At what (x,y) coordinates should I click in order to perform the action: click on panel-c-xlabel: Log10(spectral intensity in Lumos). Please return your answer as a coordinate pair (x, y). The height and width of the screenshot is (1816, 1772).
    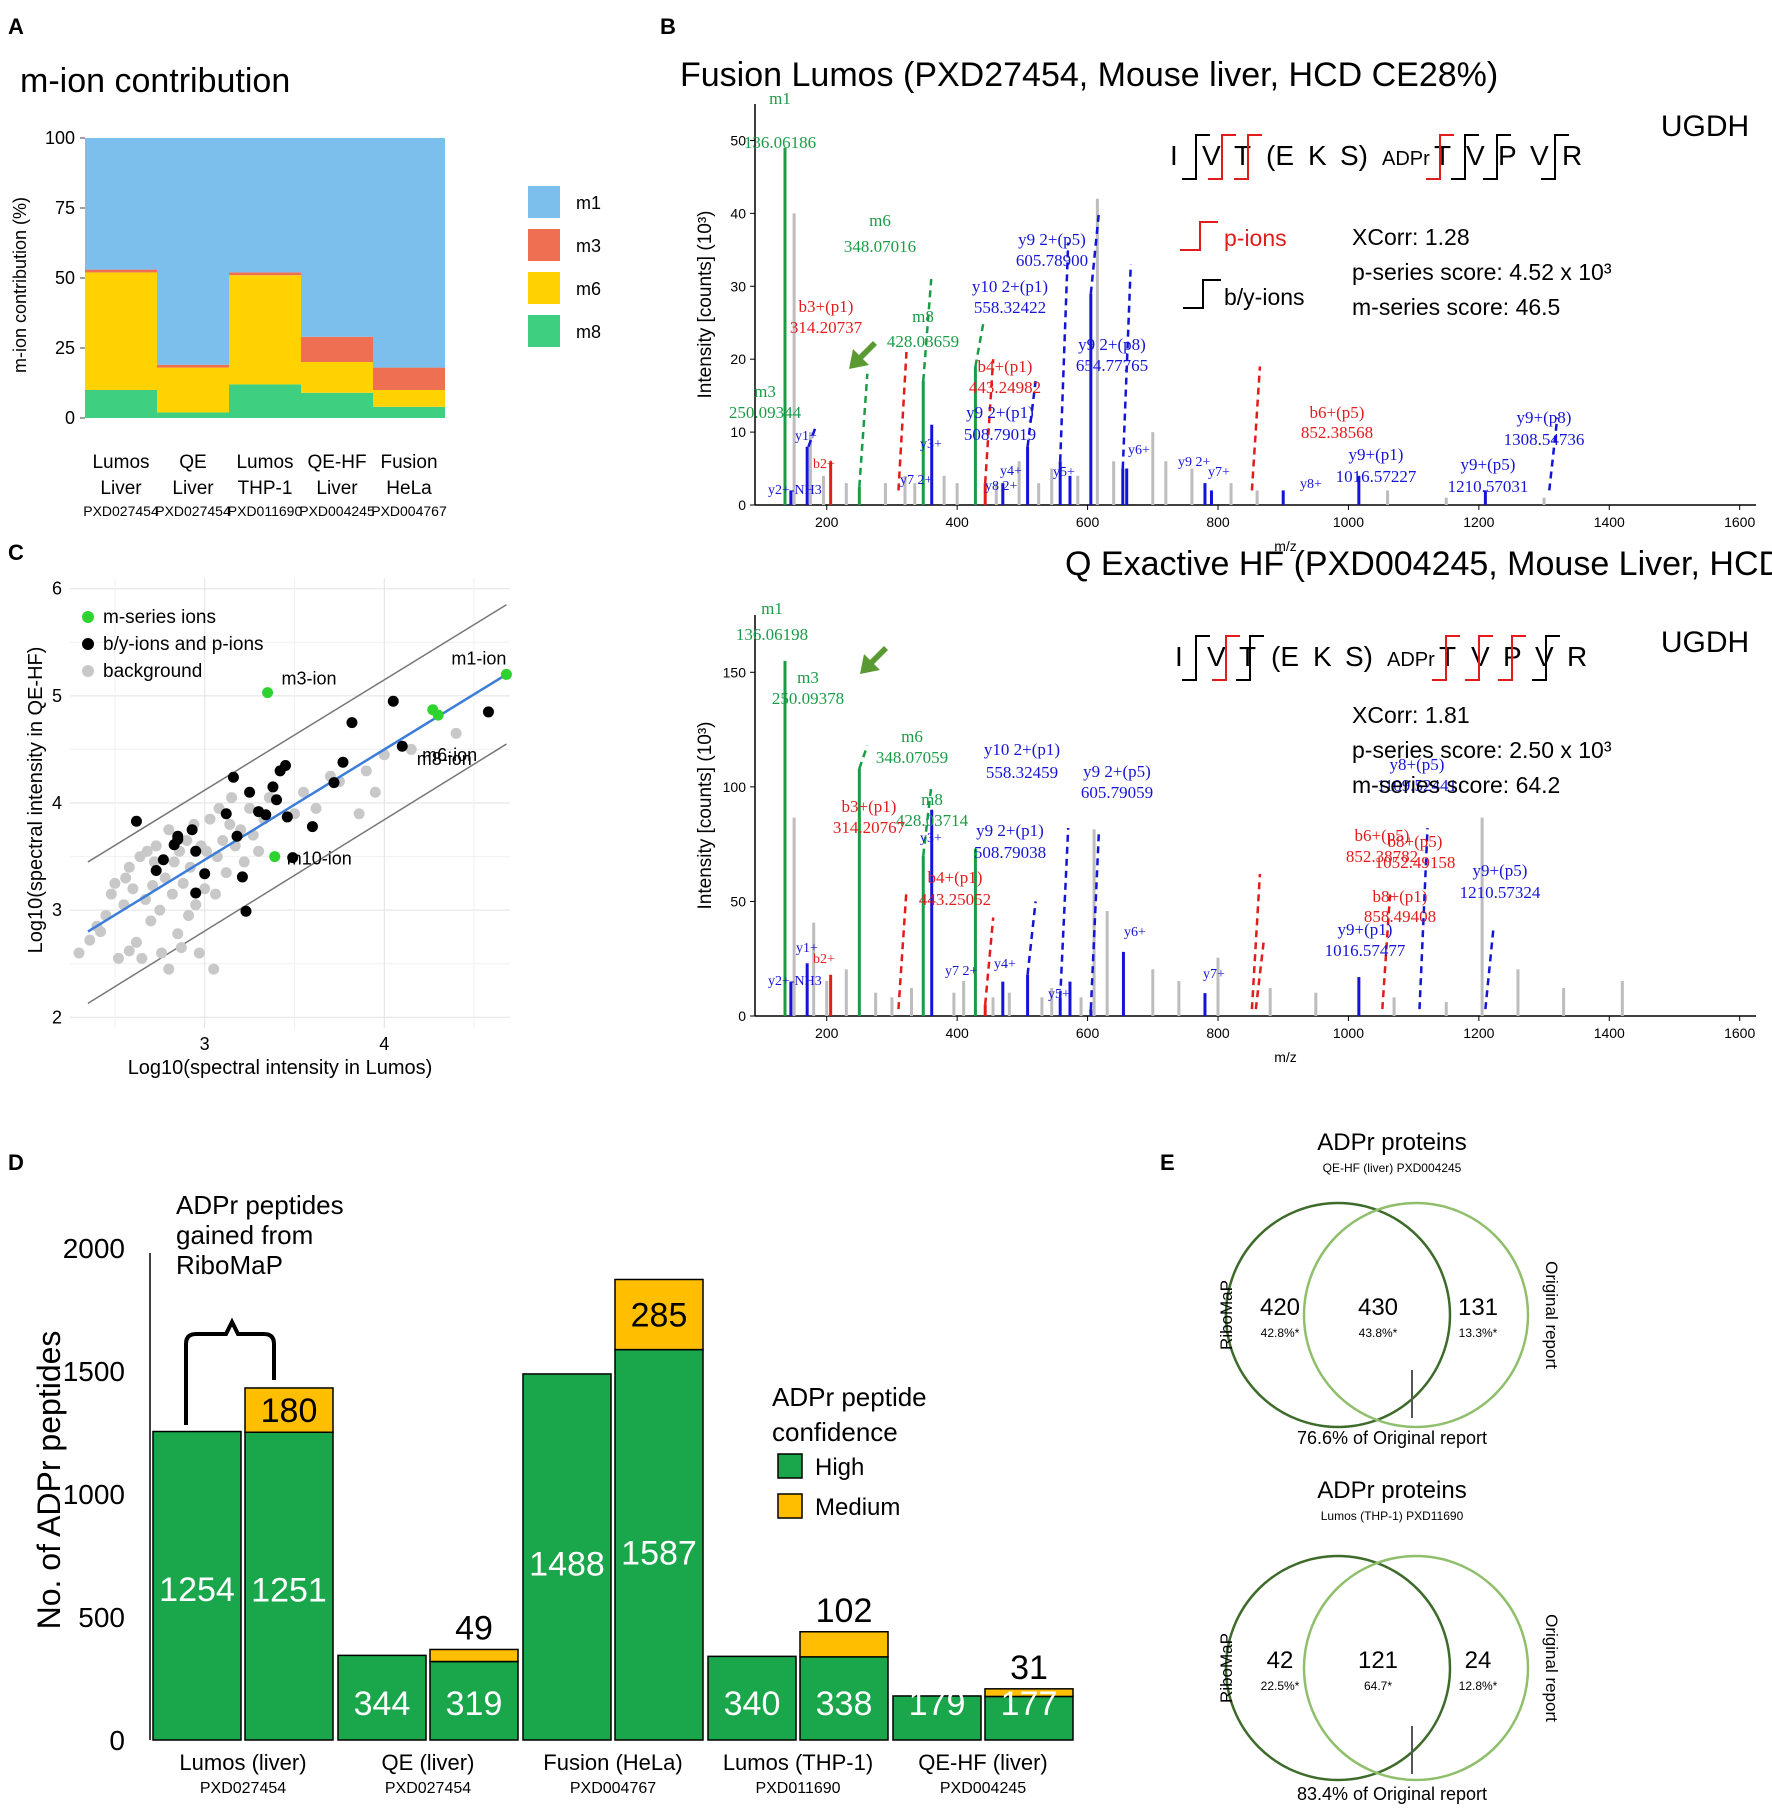
    Looking at the image, I should click on (280, 1068).